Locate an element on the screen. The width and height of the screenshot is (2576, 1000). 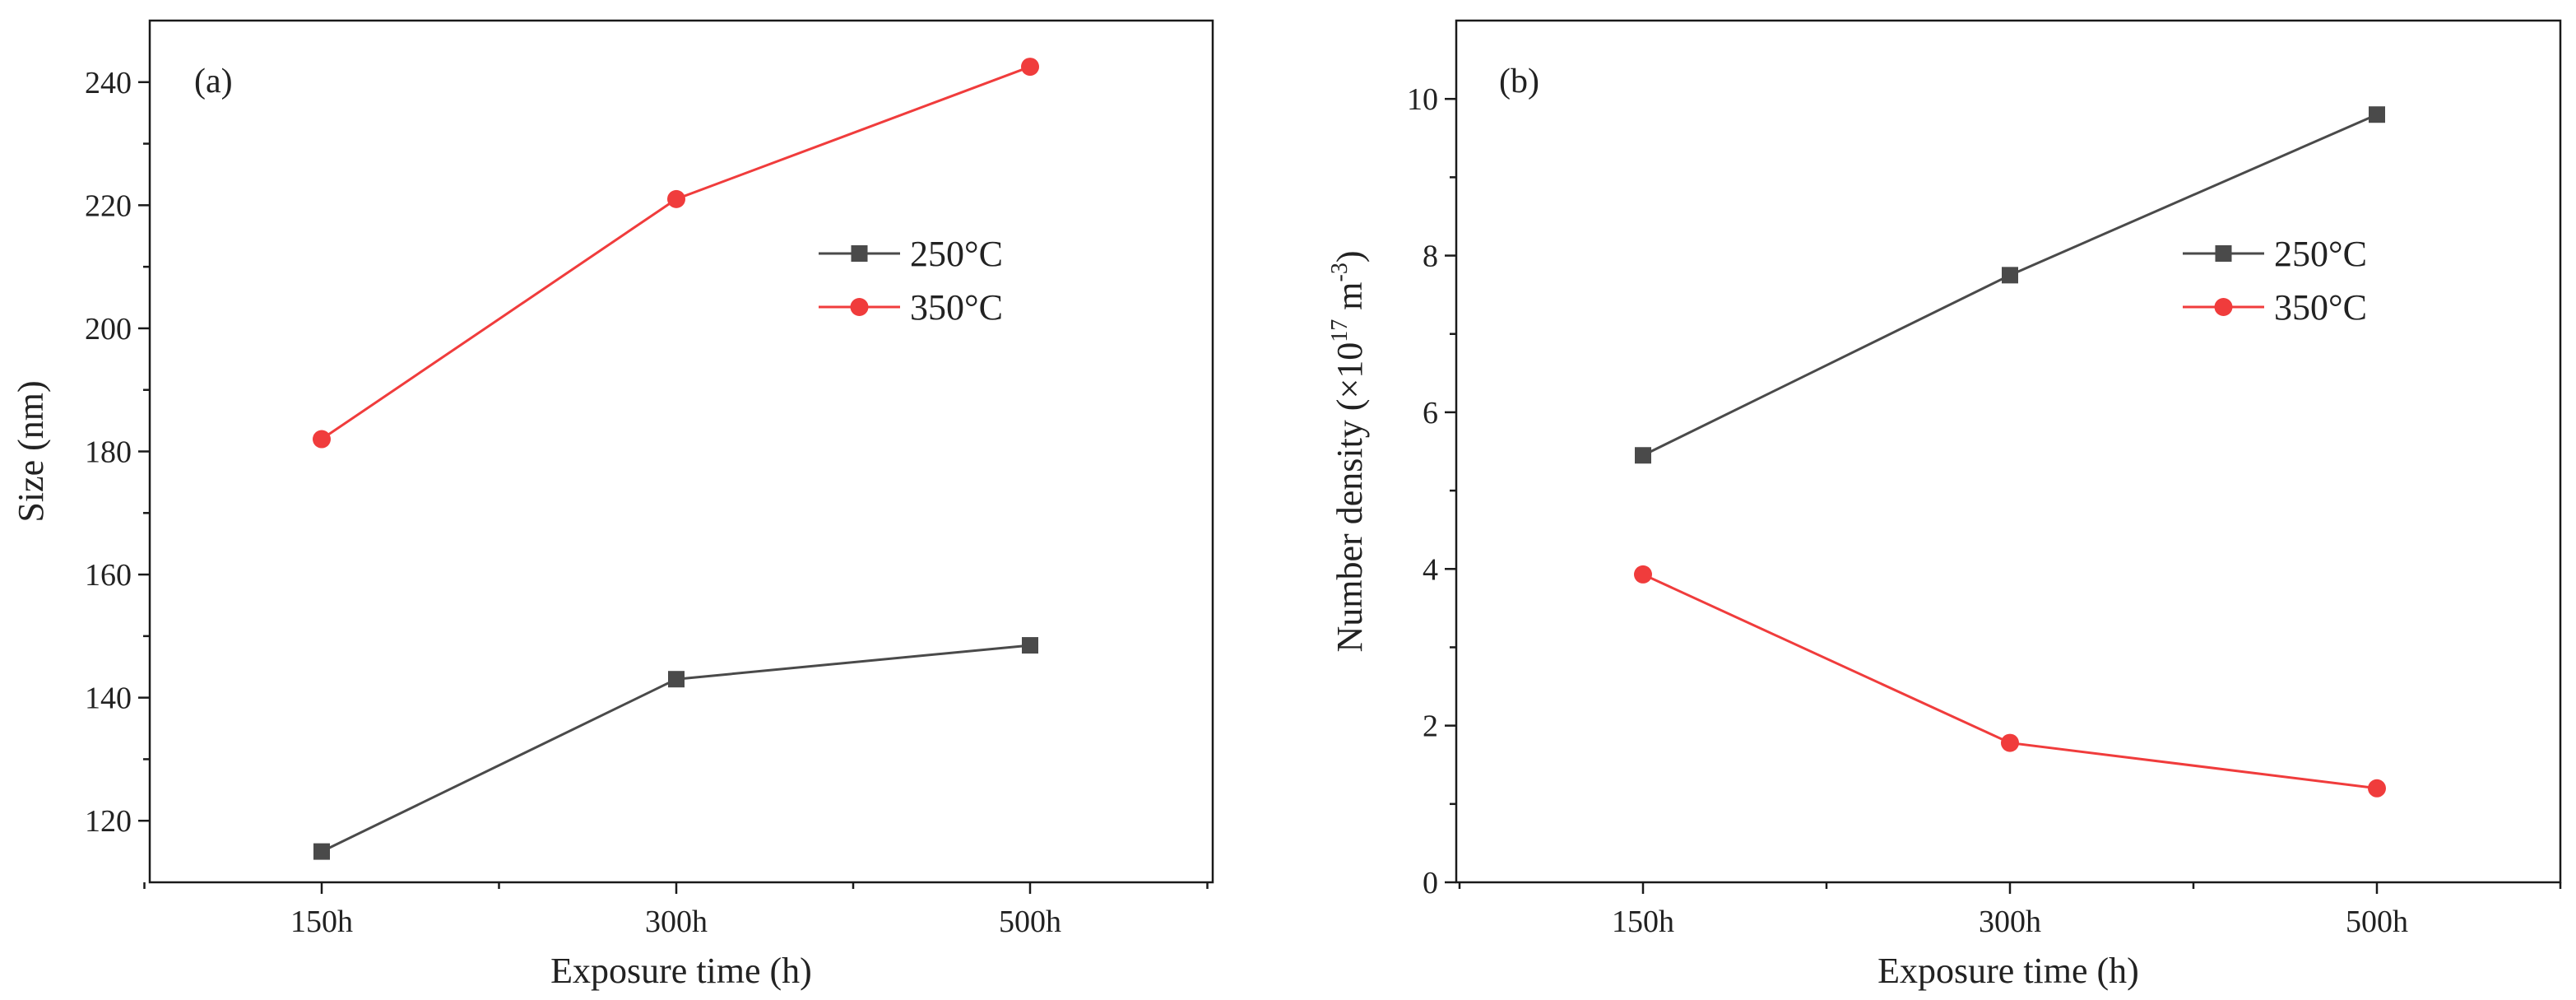
y-tick-label: 200 is located at coordinates (109, 330).